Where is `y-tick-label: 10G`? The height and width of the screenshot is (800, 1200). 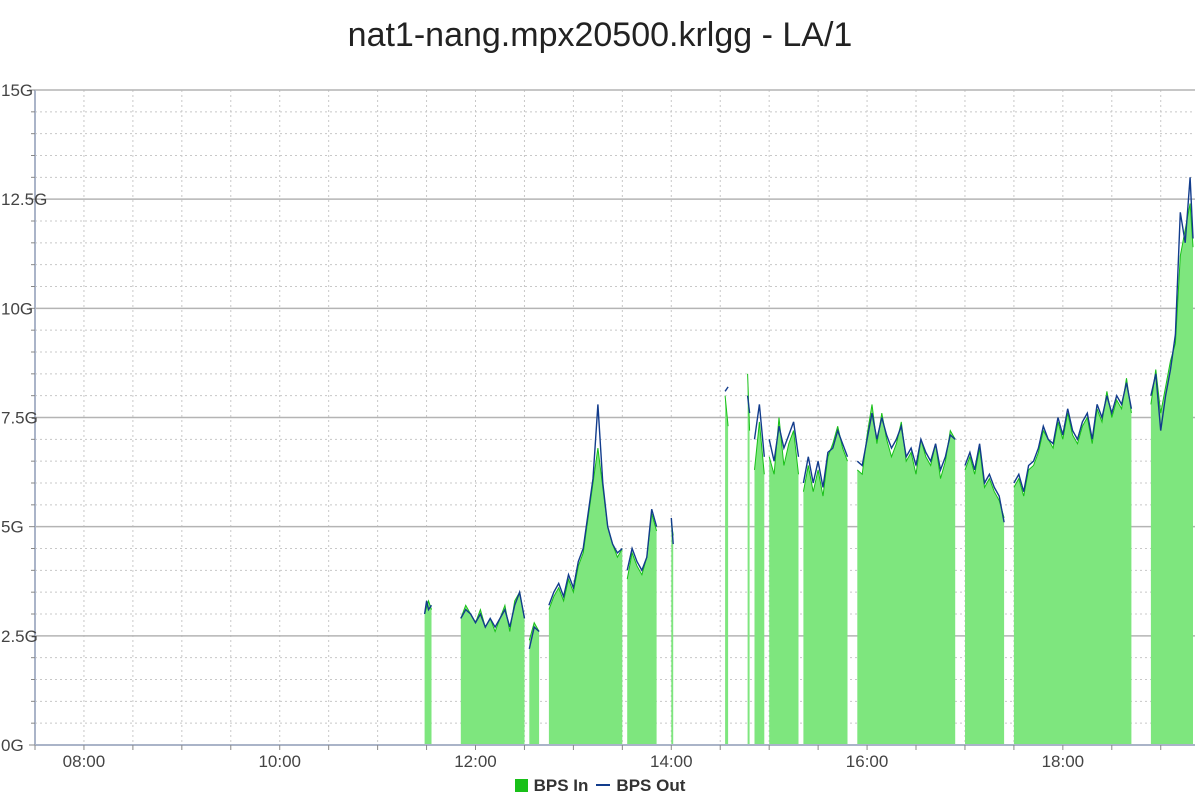
y-tick-label: 10G is located at coordinates (17, 308).